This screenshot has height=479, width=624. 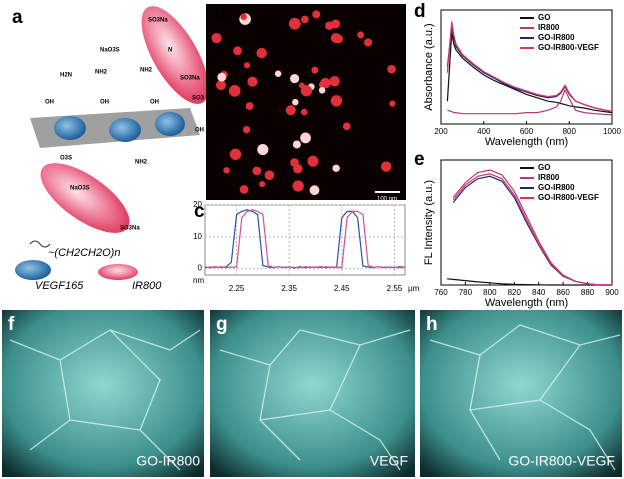 I want to click on x-tick-label: 2.35, so click(x=289, y=288).